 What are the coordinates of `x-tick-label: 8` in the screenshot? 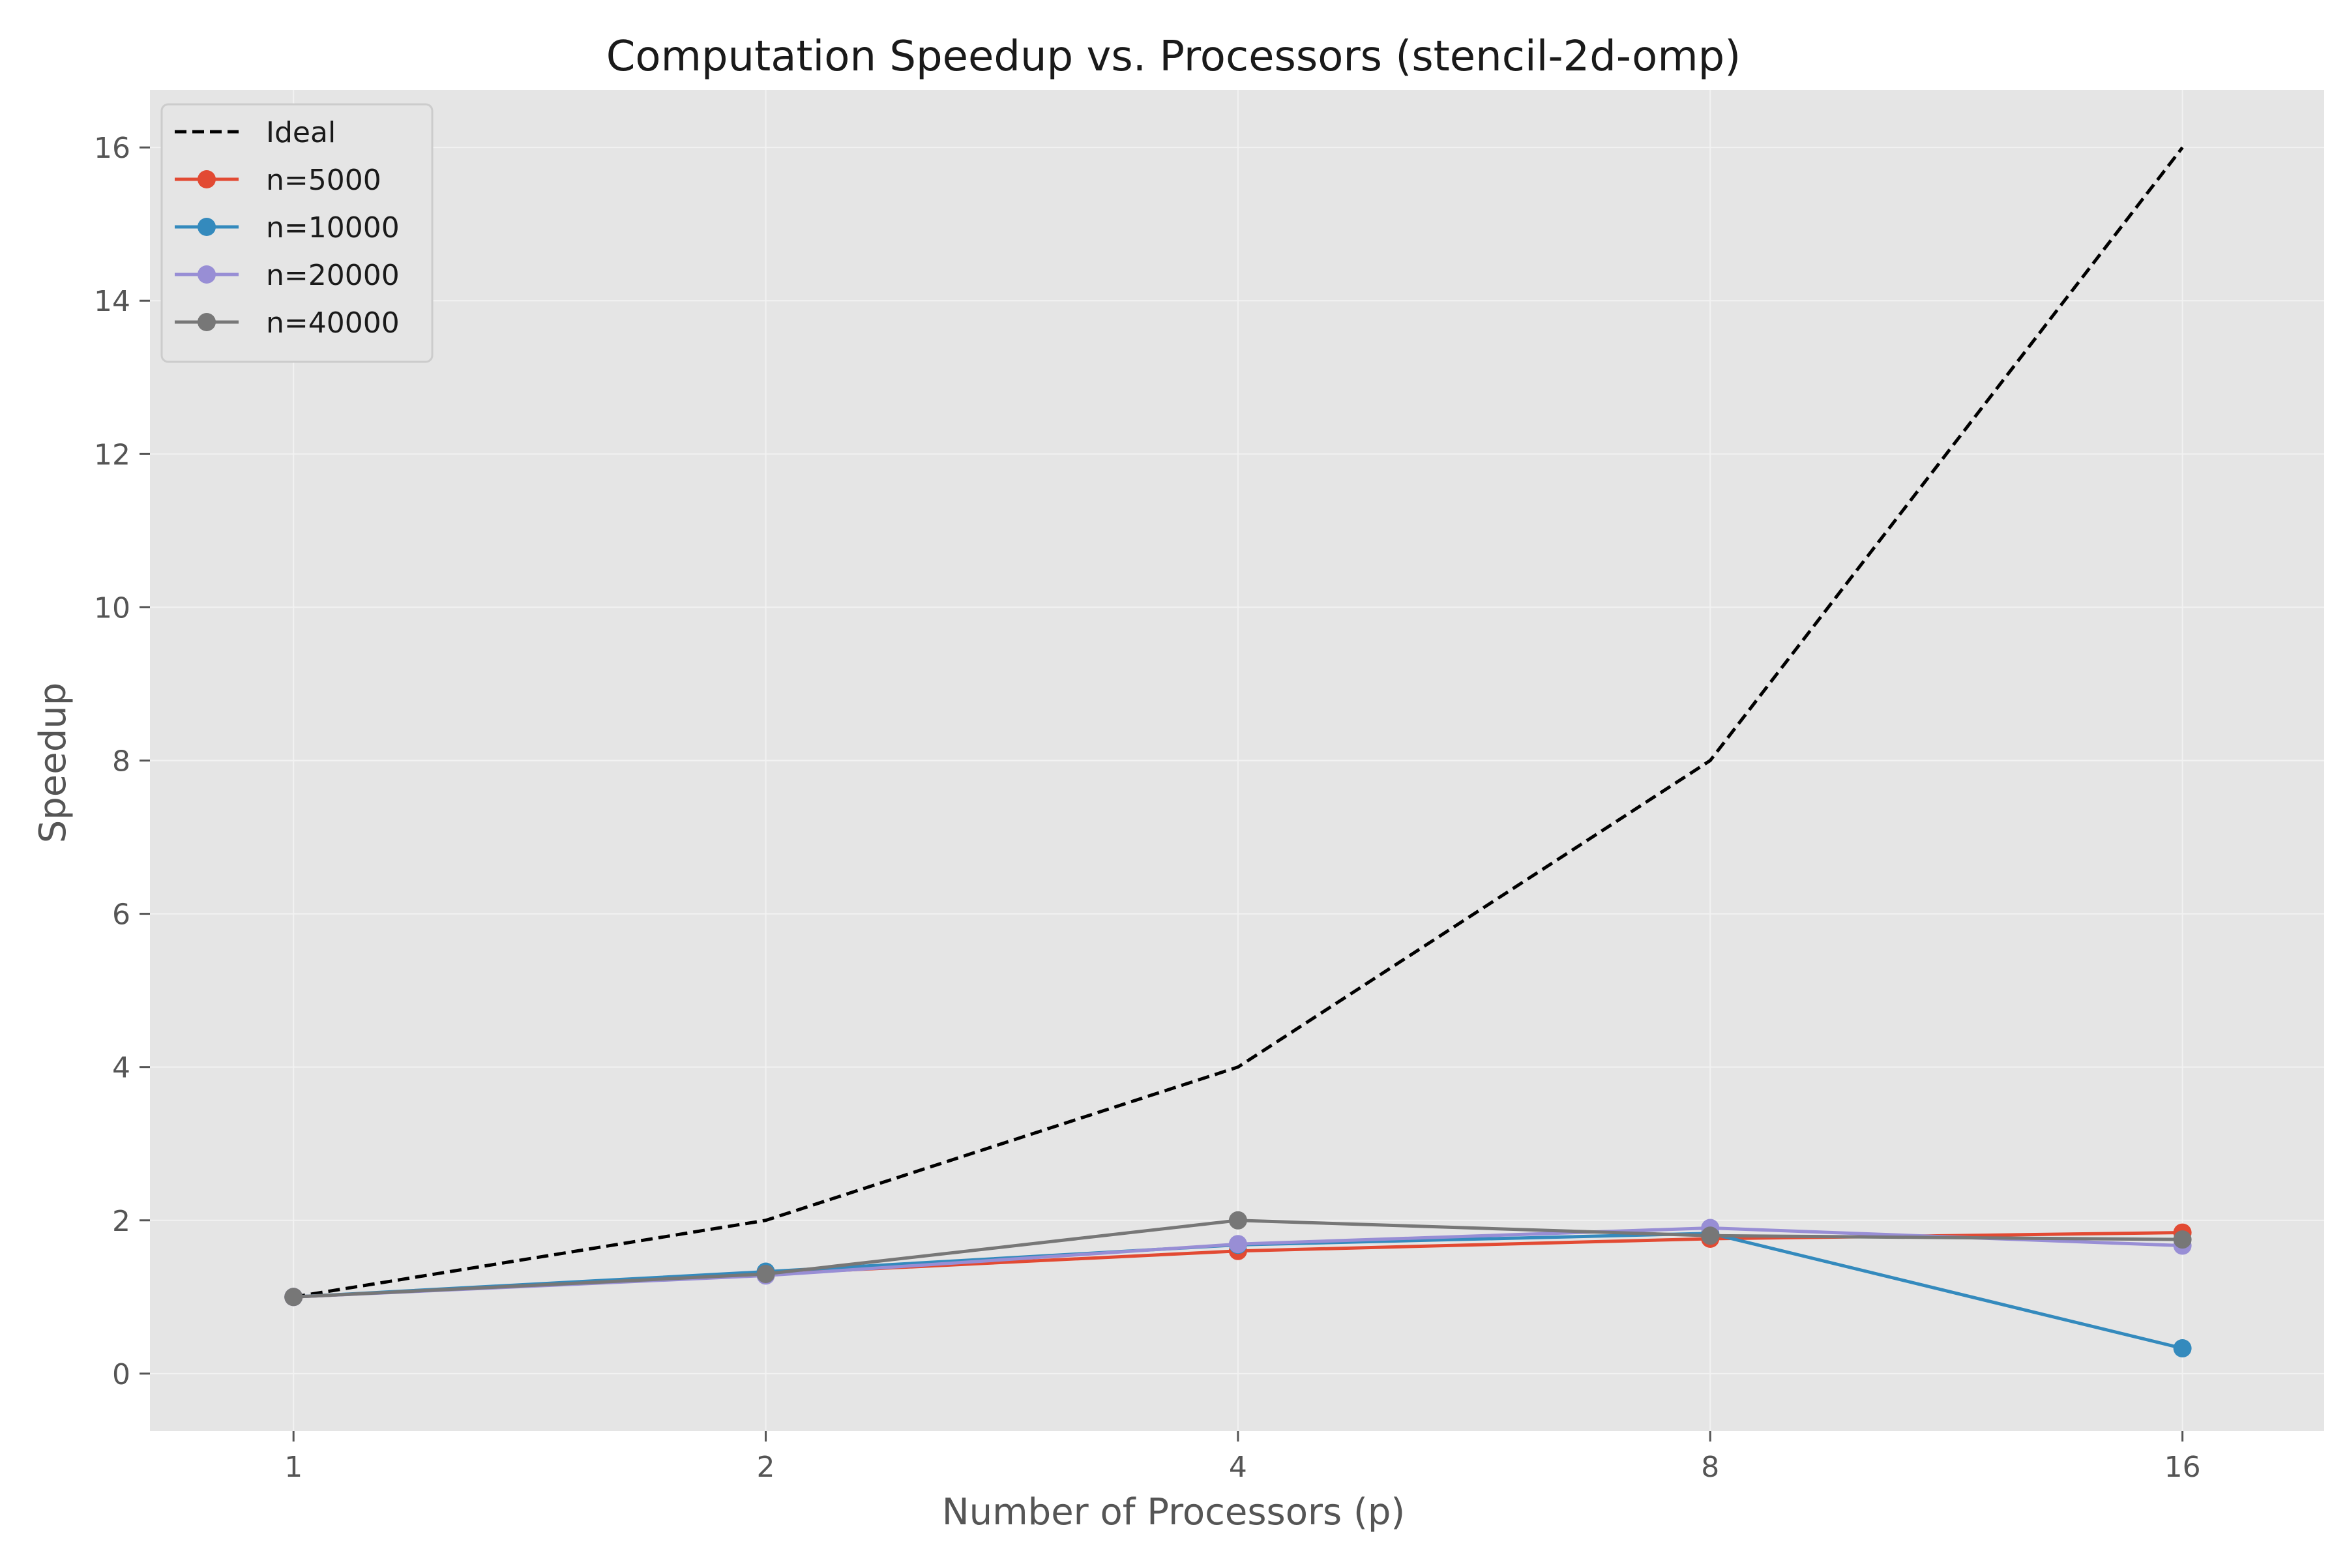 It's located at (1710, 1468).